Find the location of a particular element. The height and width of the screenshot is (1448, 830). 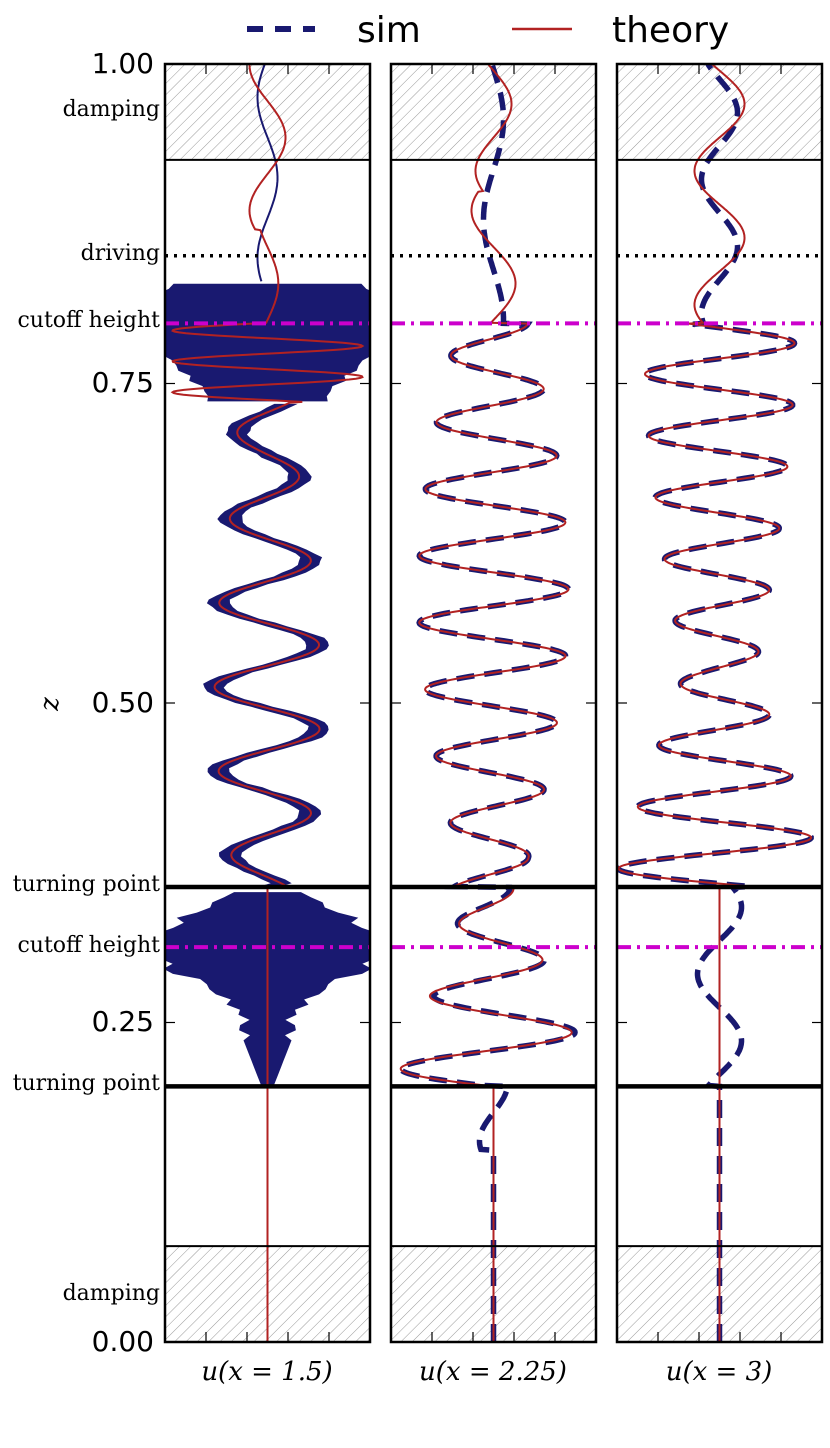

x-axis-labels: u(x = 1.5) u(x = 2.25) u(x = 3) is located at coordinates (486, 1372).